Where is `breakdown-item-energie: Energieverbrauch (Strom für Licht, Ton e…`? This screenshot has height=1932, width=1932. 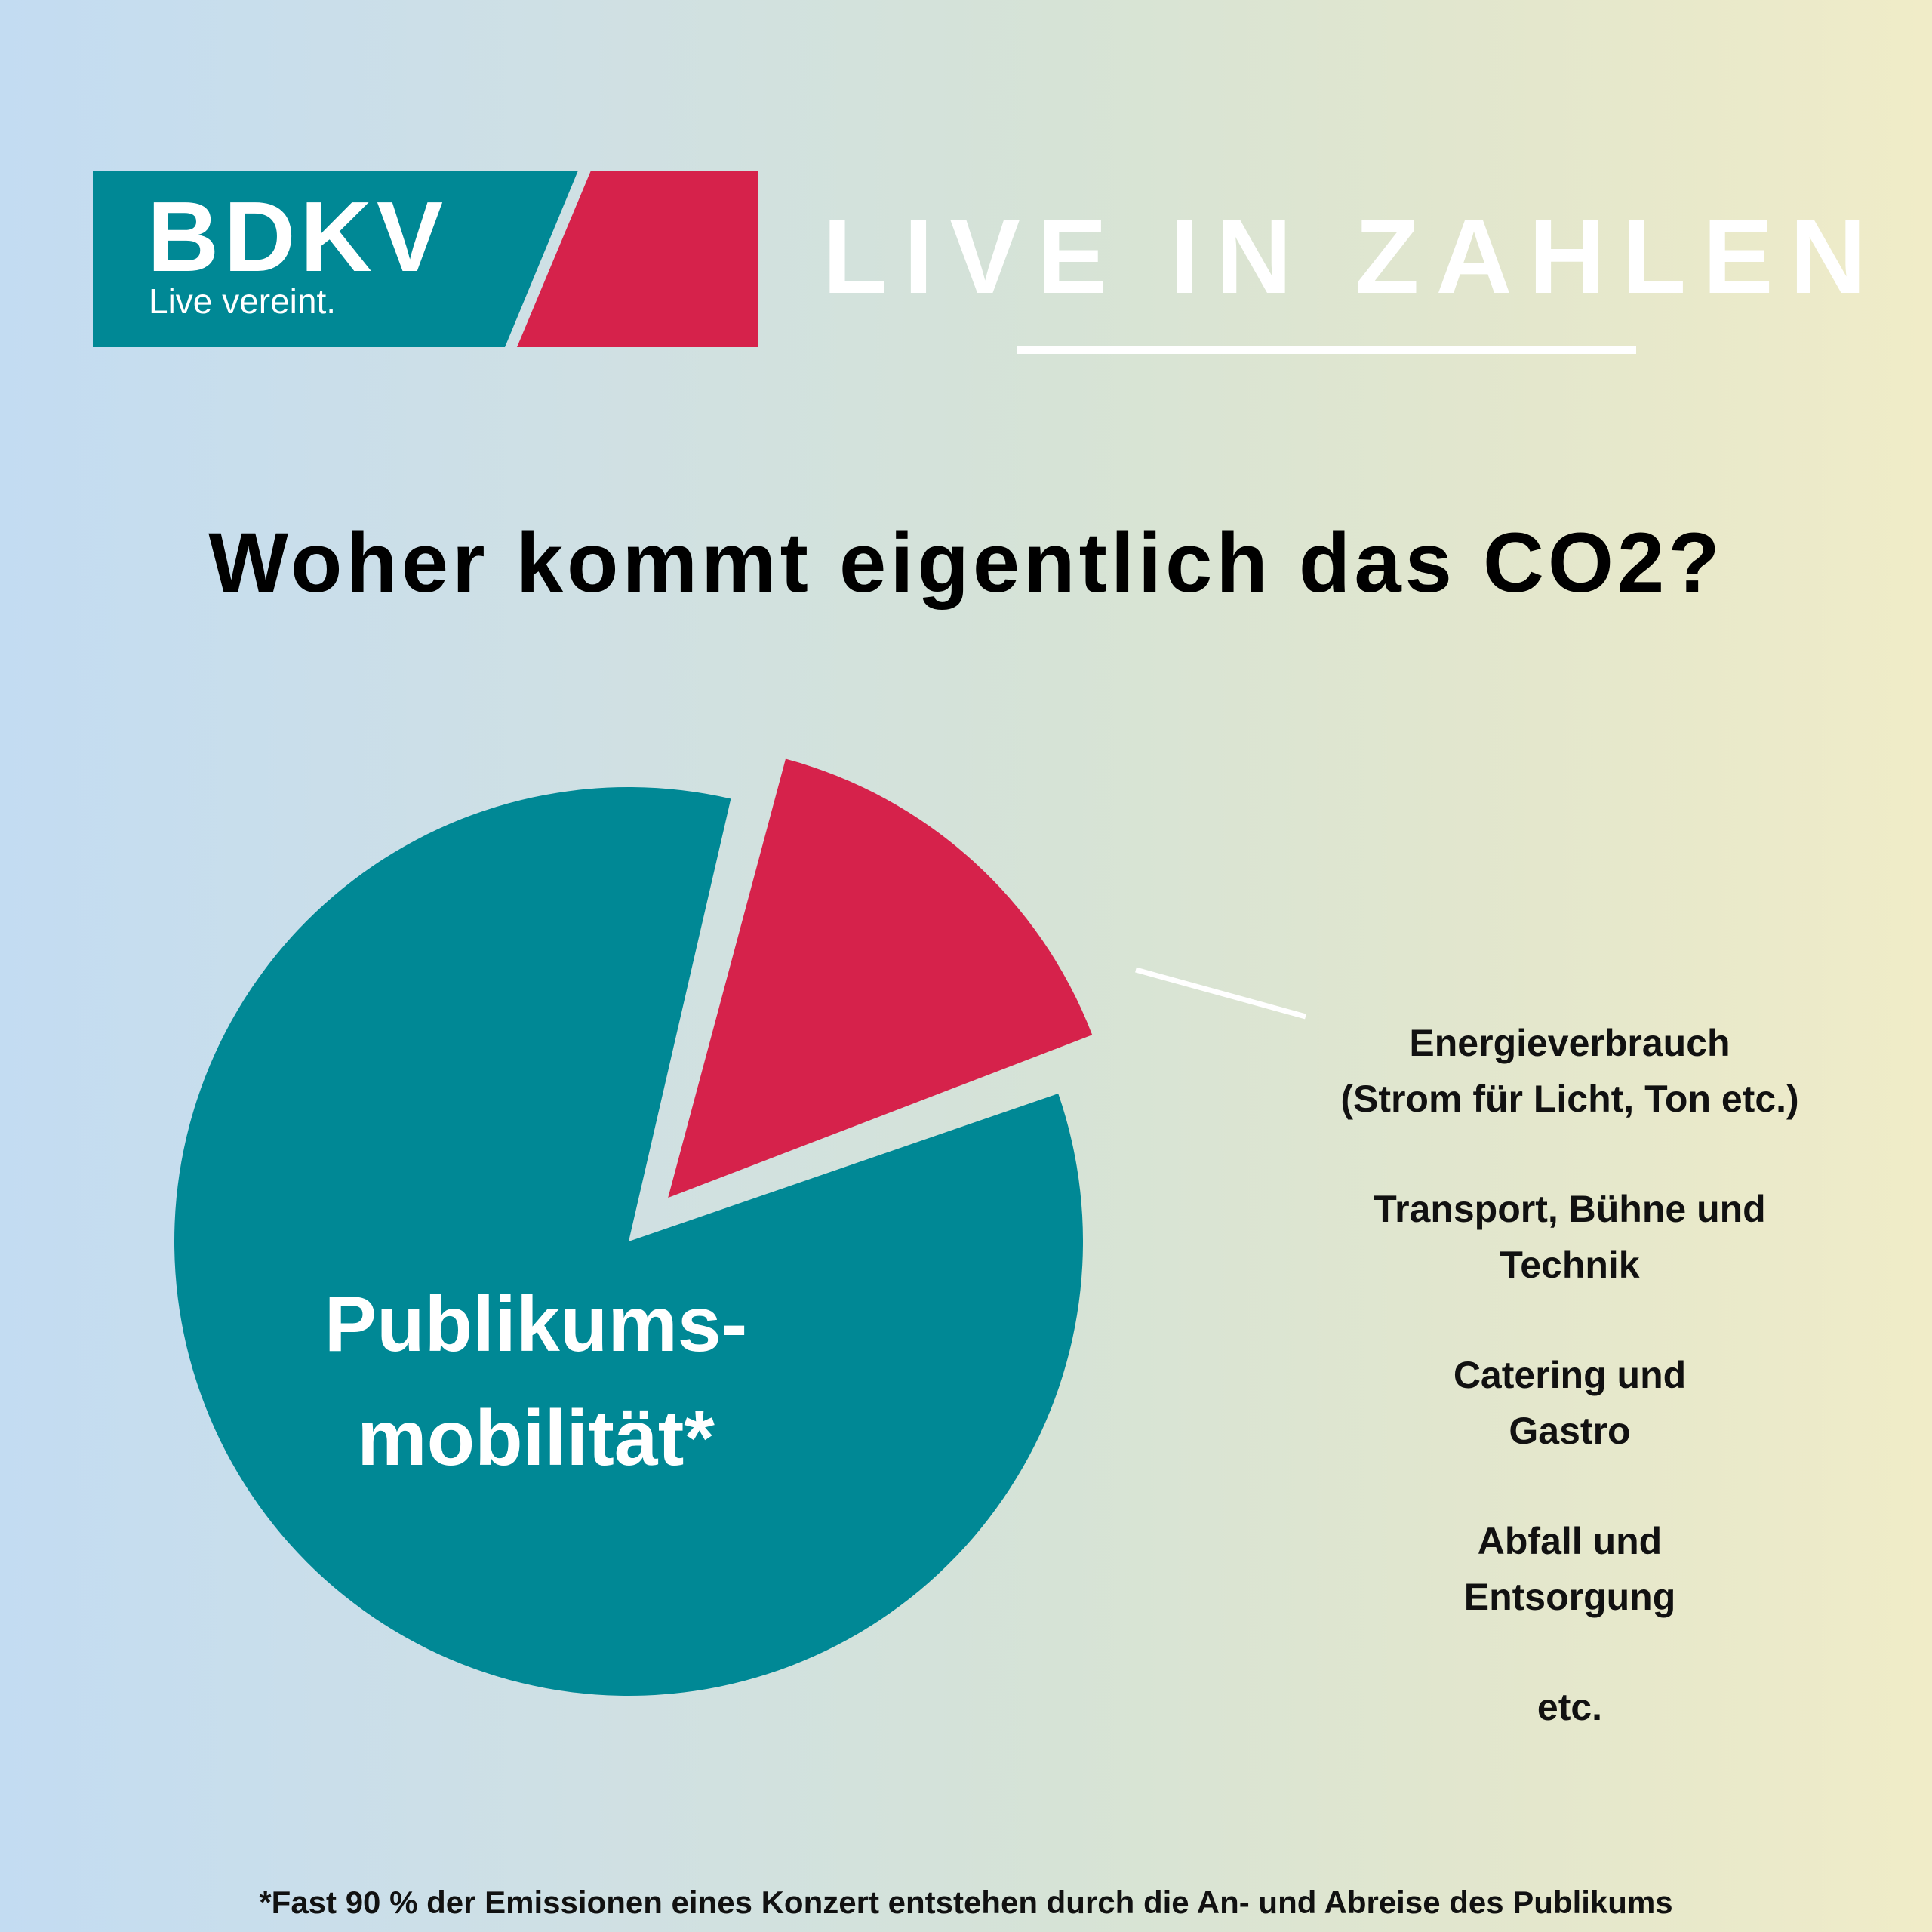
breakdown-item-energie: Energieverbrauch (Strom für Licht, Ton e… is located at coordinates (1570, 1098).